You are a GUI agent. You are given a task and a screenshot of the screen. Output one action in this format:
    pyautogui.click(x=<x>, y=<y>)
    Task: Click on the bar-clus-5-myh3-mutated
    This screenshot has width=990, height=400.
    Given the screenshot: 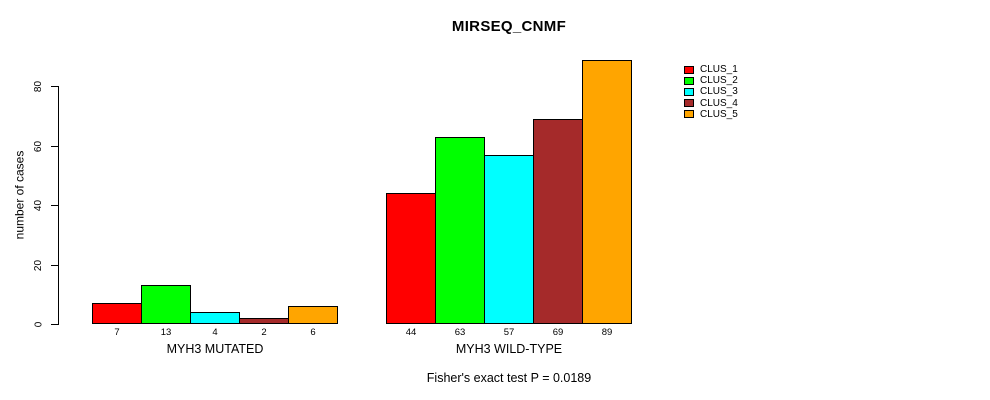 What is the action you would take?
    pyautogui.click(x=313, y=315)
    